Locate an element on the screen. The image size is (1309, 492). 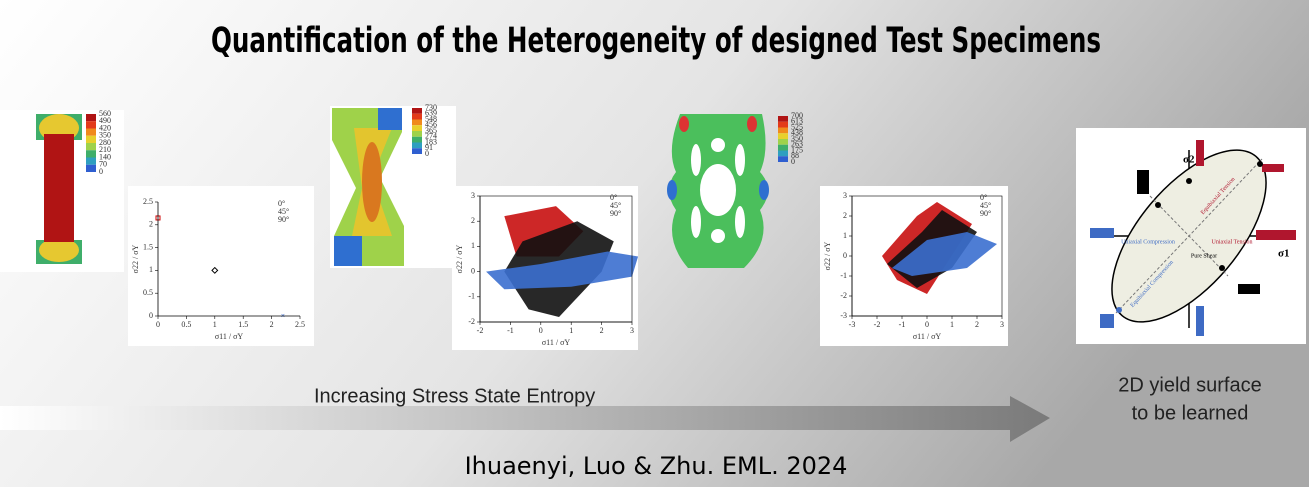
x-tick-label: 1.5 is located at coordinates (243, 324).